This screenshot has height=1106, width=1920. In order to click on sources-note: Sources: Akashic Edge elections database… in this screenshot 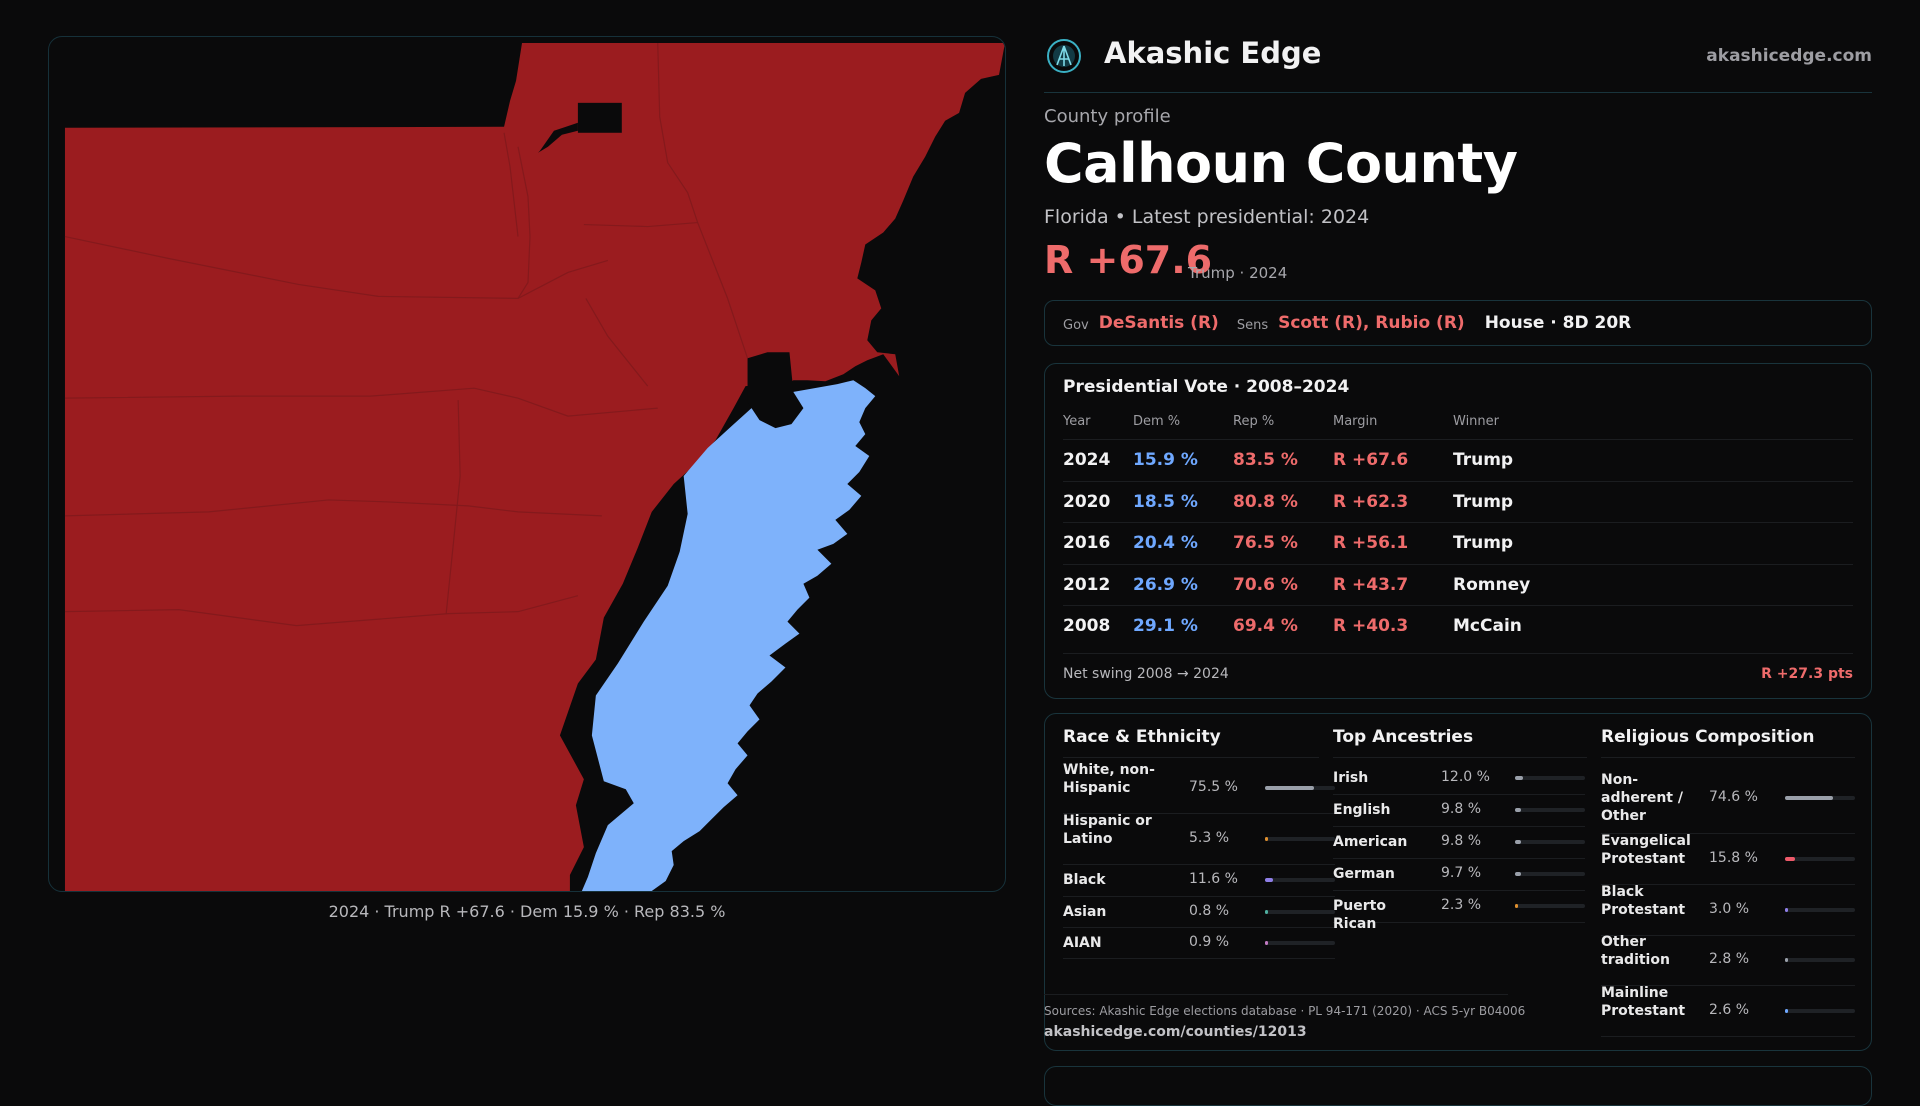, I will do `click(1285, 1011)`.